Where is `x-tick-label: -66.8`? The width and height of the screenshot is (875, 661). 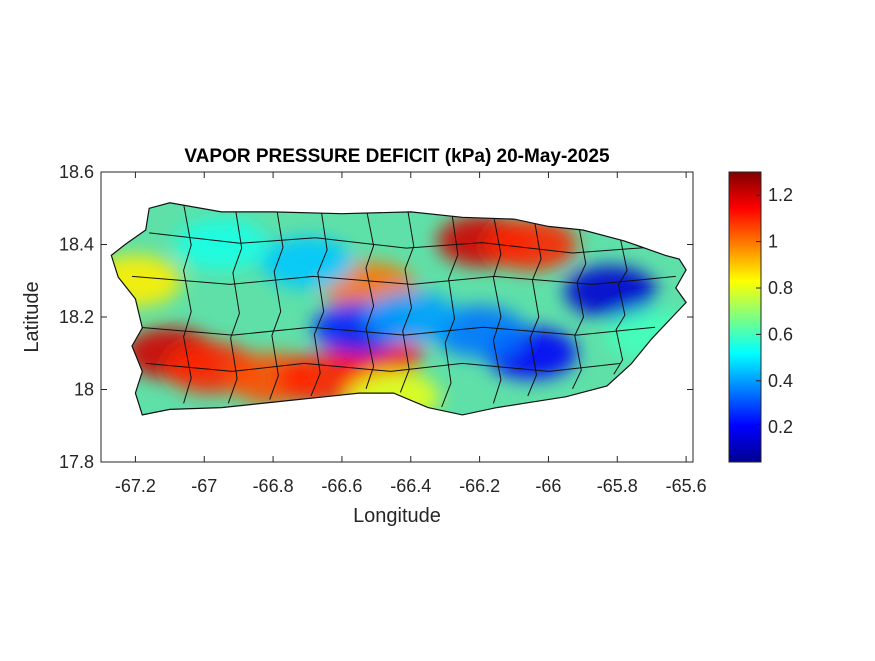
x-tick-label: -66.8 is located at coordinates (273, 486).